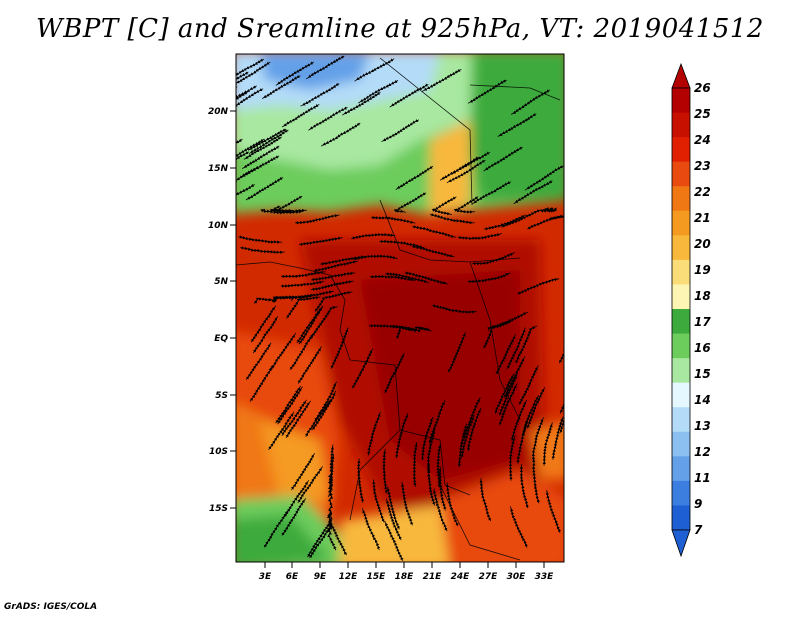  What do you see at coordinates (702, 400) in the screenshot?
I see `colorbar-label: 14` at bounding box center [702, 400].